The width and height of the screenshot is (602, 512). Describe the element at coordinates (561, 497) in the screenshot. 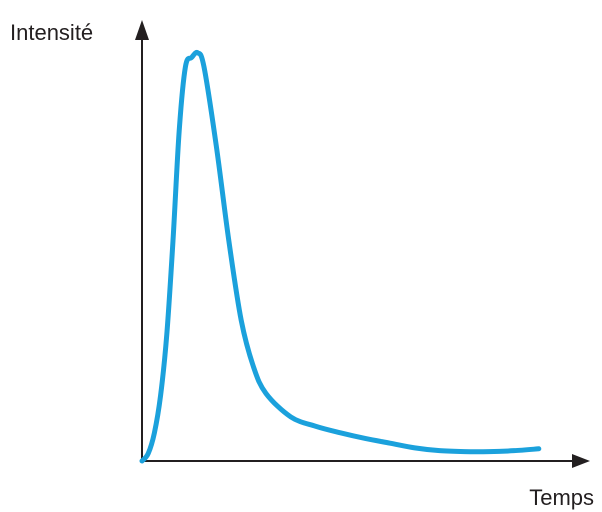

I see `x-axis-label: Temps` at that location.